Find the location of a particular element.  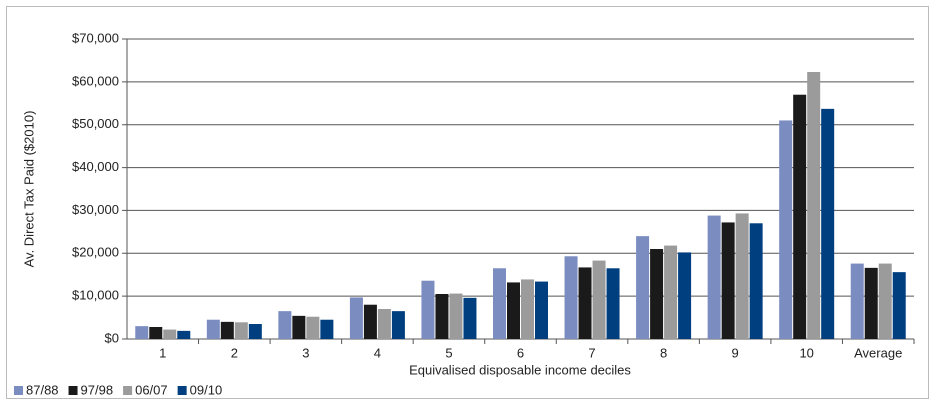

y-tick-label: $30,000 is located at coordinates (95, 209).